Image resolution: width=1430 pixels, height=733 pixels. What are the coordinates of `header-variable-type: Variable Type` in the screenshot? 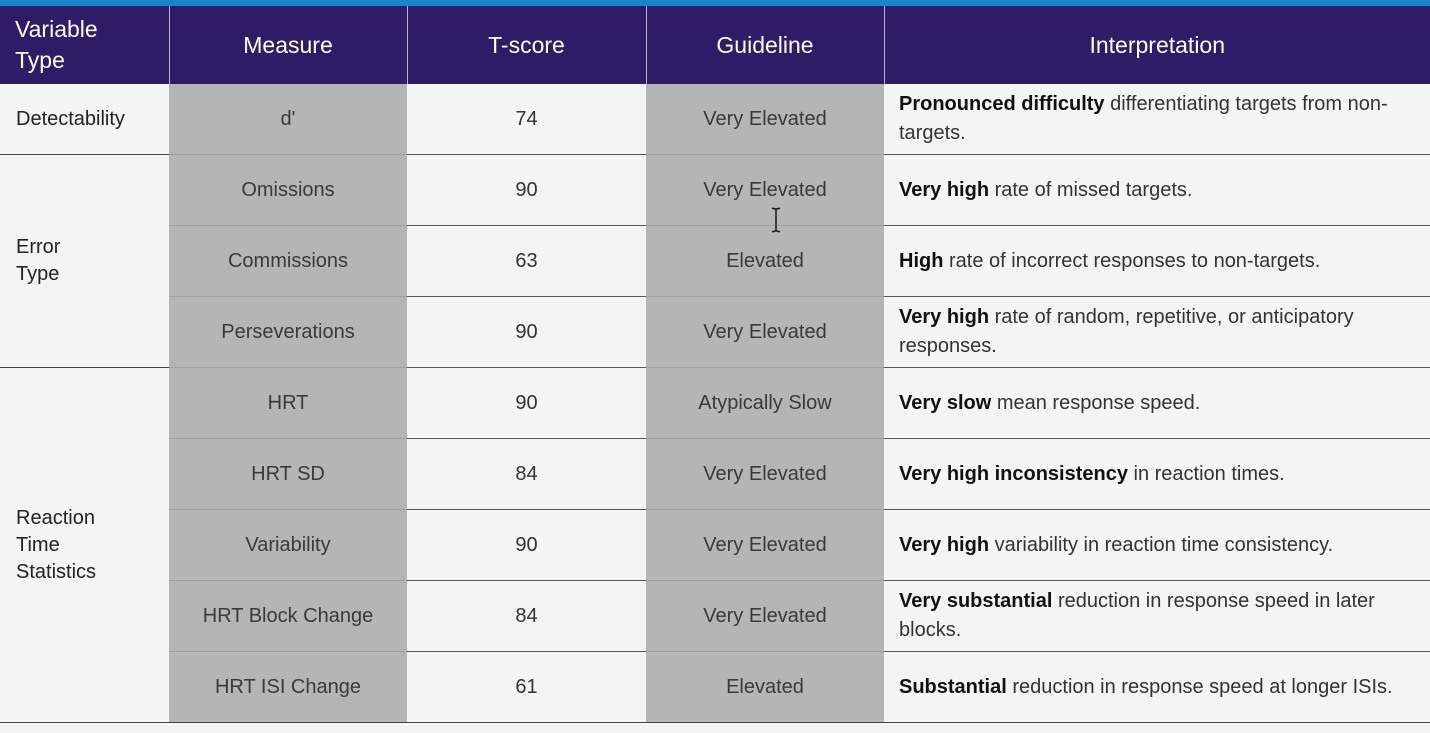 It's located at (84, 45).